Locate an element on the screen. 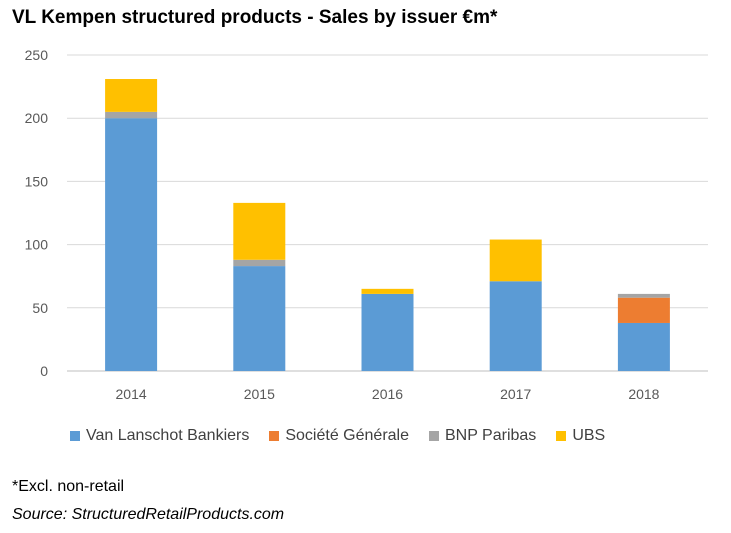  footnote: *Excl. non-retail is located at coordinates (68, 486).